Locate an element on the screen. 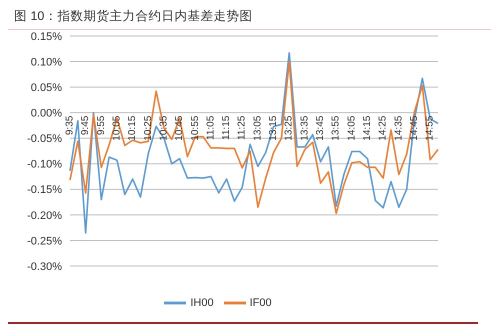 The width and height of the screenshot is (499, 325). y-tick-label: 0.00% is located at coordinates (46, 114).